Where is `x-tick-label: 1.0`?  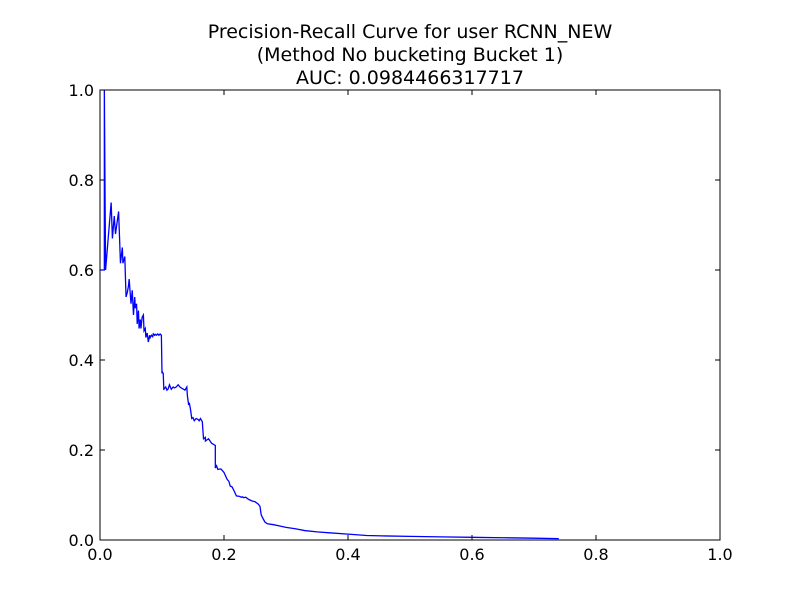 x-tick-label: 1.0 is located at coordinates (719, 554).